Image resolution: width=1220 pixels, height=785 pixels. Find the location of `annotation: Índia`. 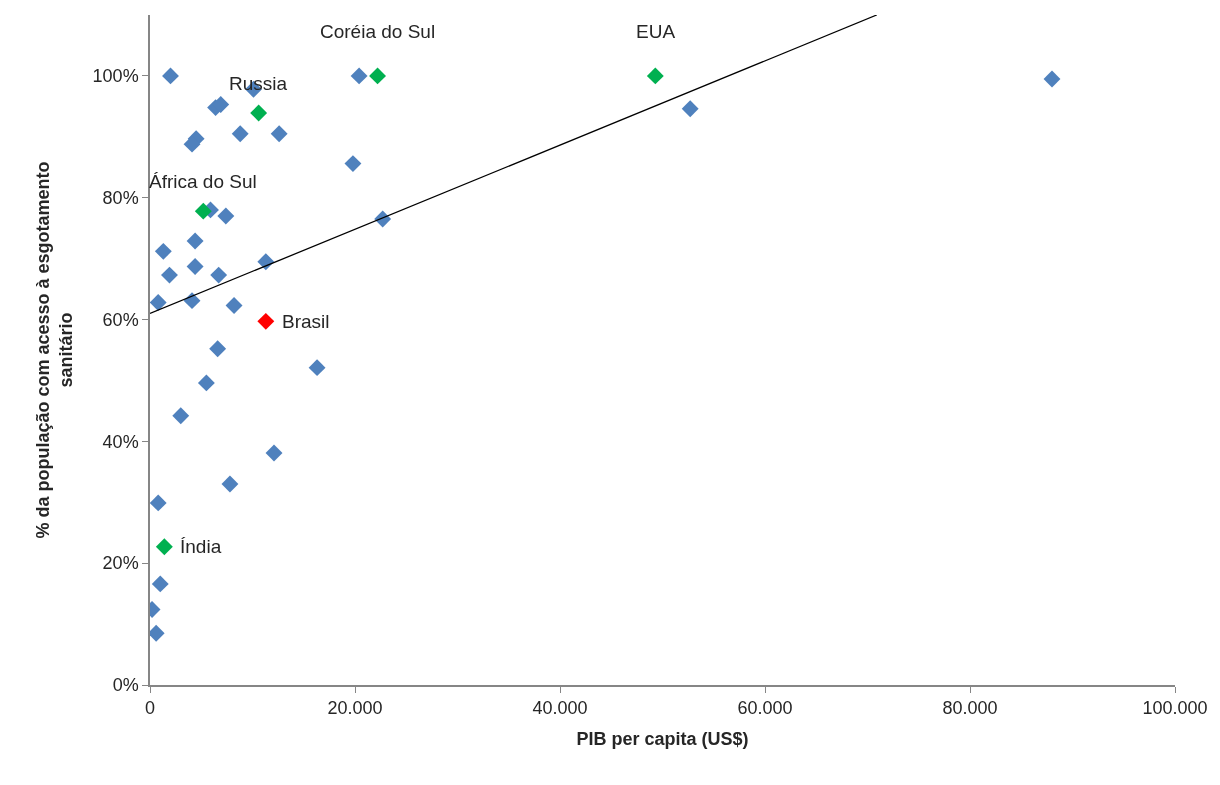

annotation: Índia is located at coordinates (201, 546).